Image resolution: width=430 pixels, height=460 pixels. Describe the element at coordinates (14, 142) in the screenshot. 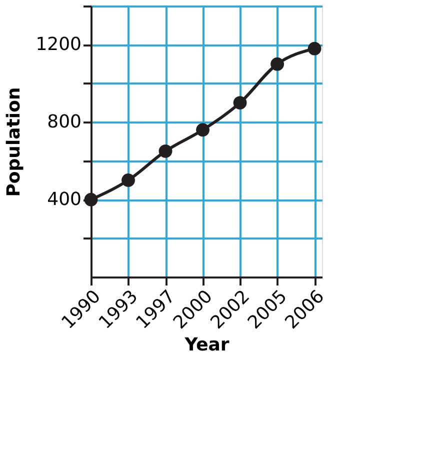

I see `y-axis-title: Population` at that location.